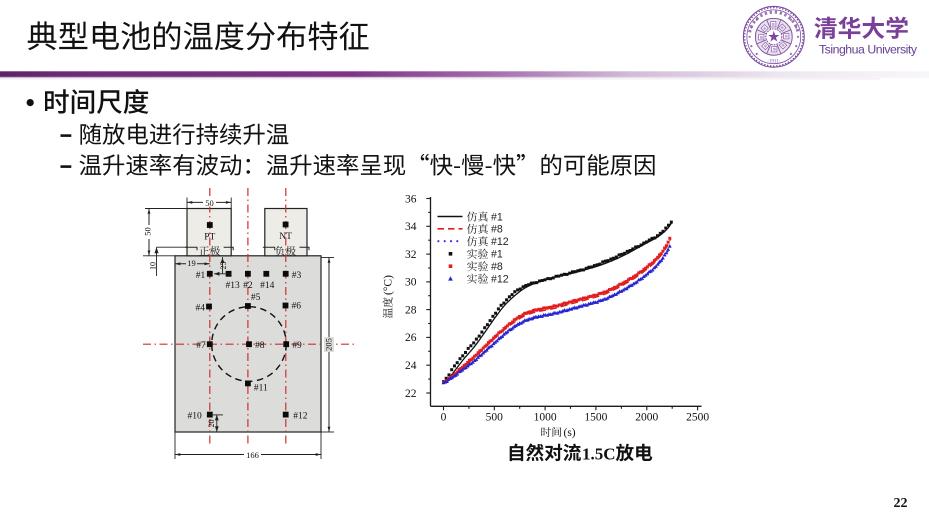  I want to click on svg-text: PT, so click(209, 238).